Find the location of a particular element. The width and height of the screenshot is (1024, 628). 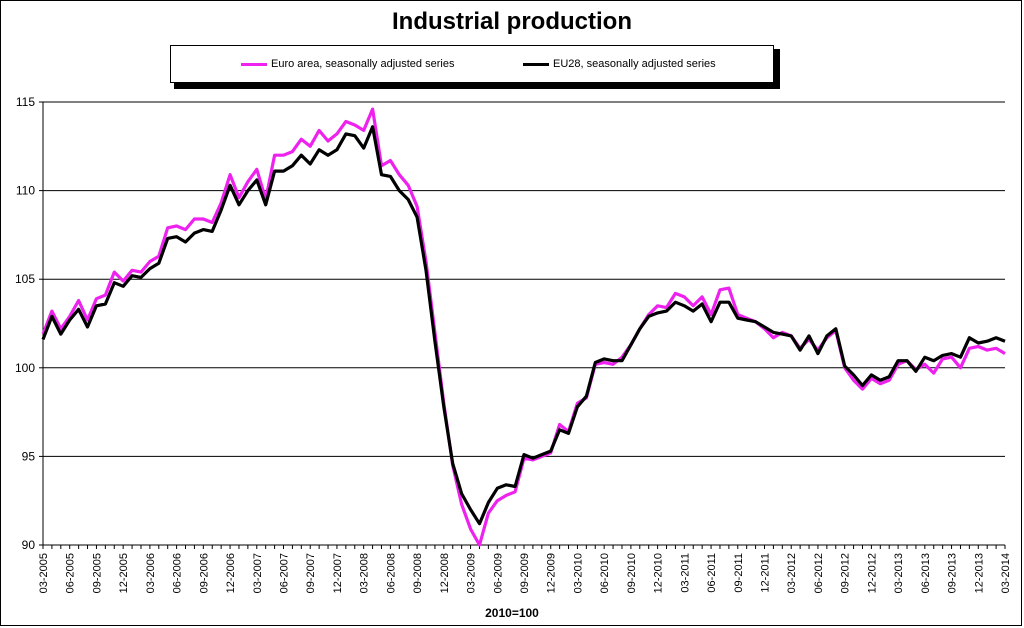

legend-swatch-euro-area is located at coordinates (254, 64).